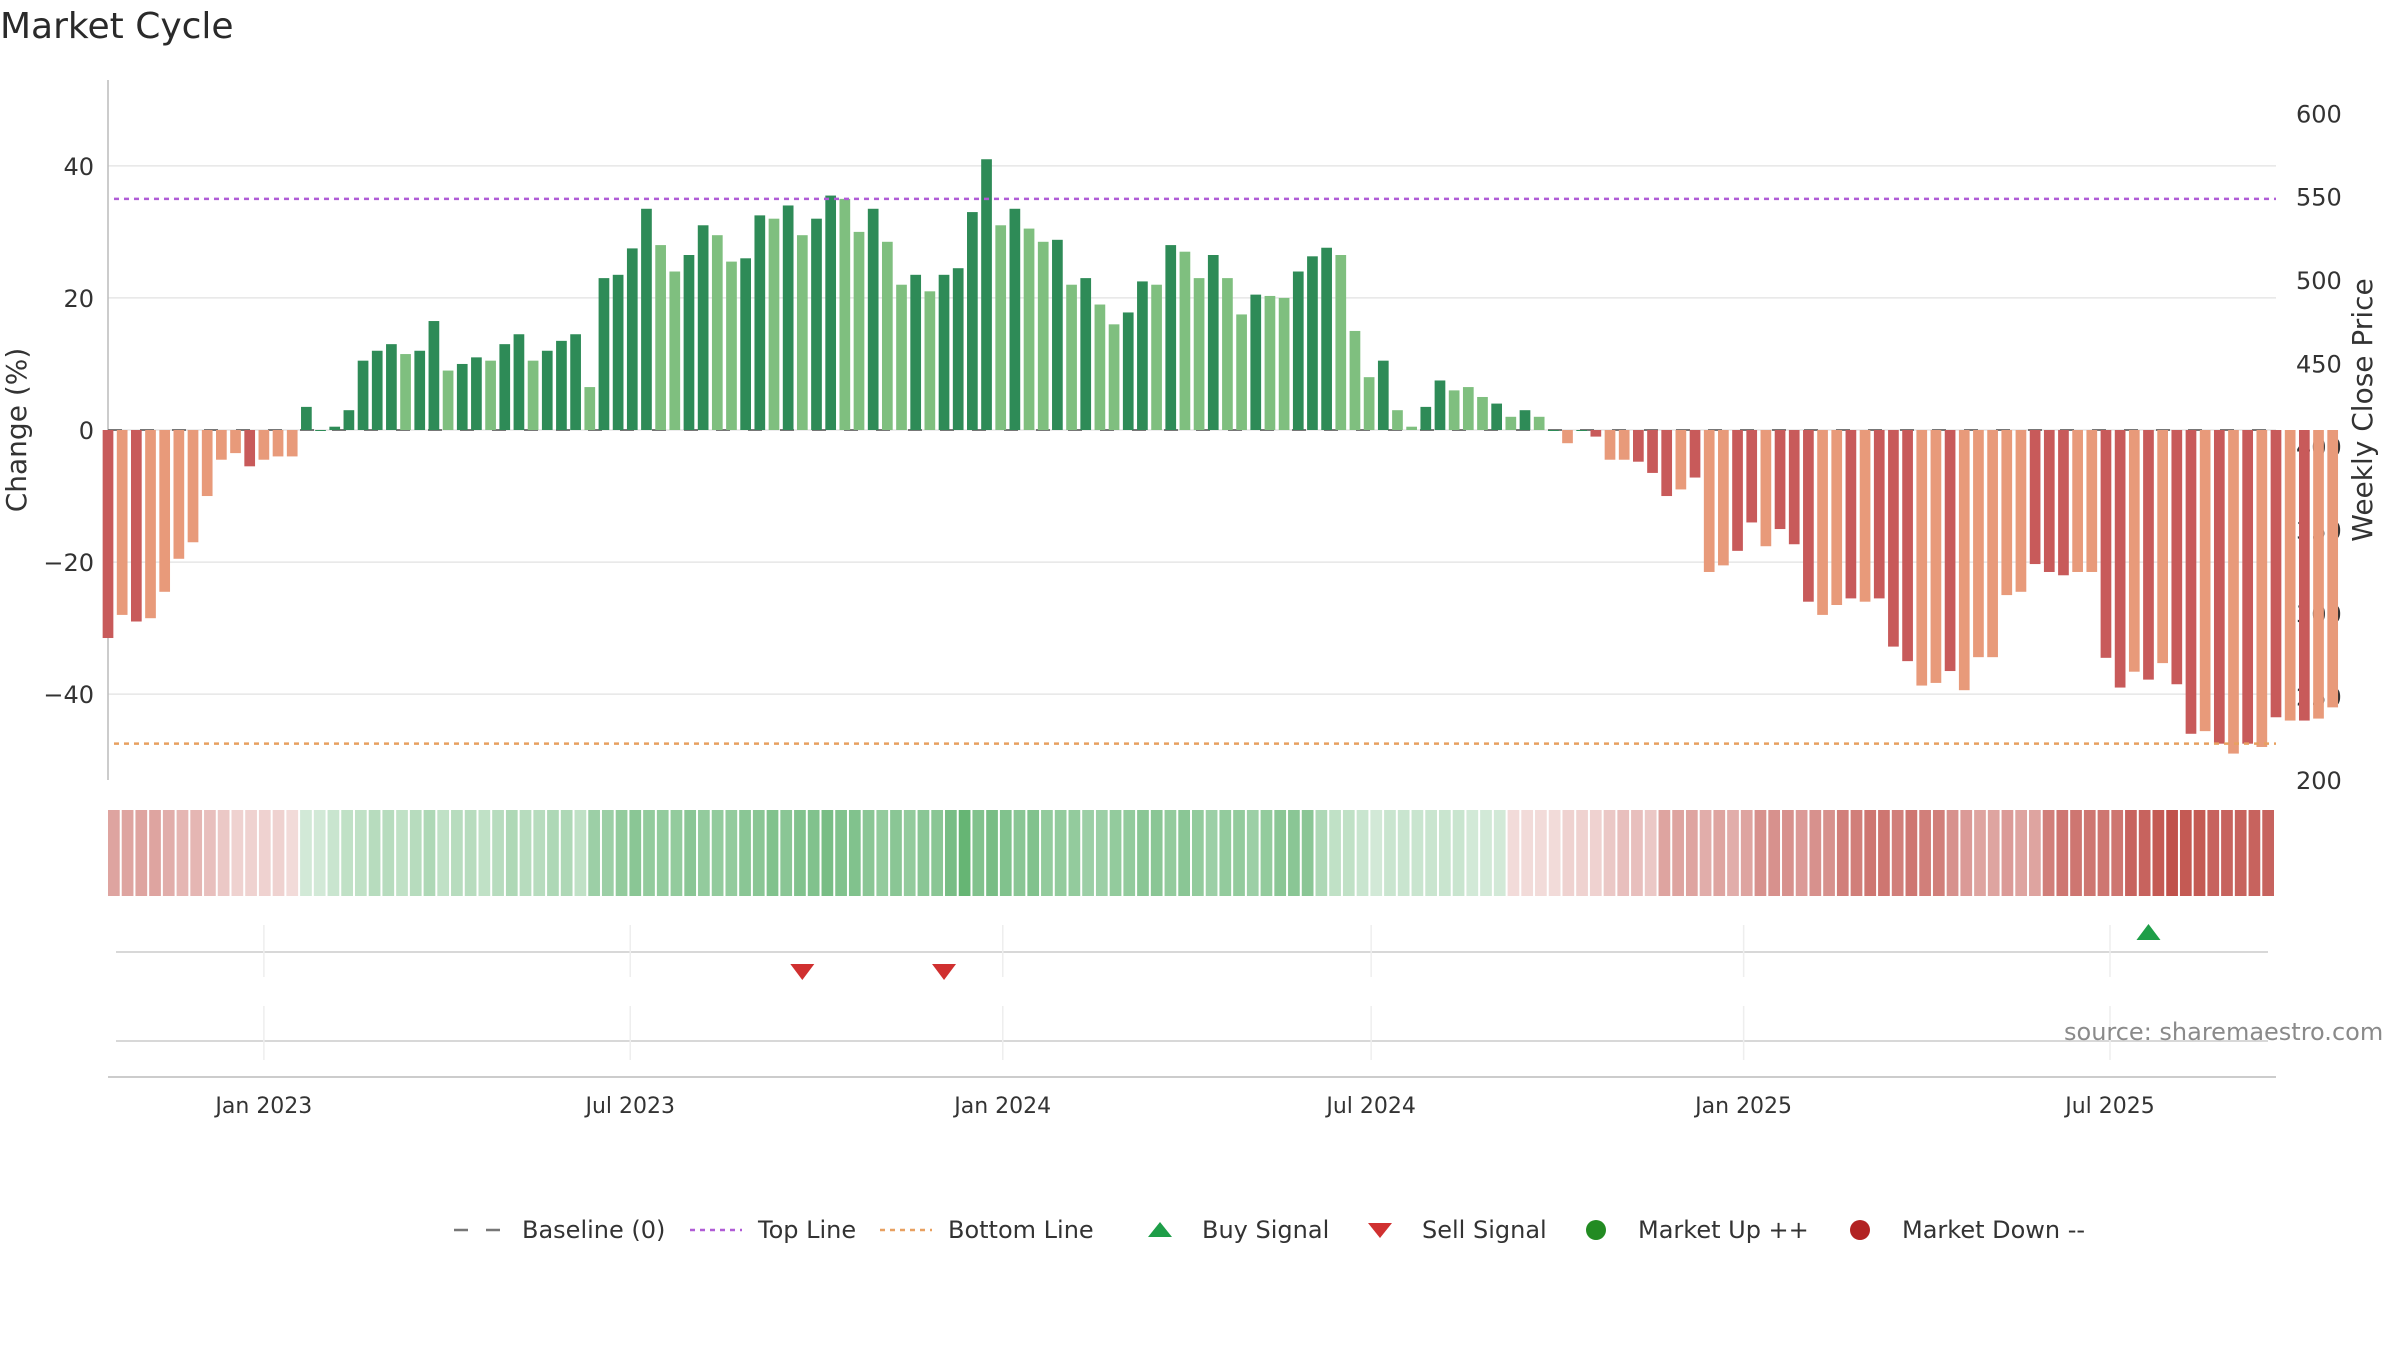  What do you see at coordinates (2224, 1032) in the screenshot?
I see `source-label: source: sharemaestro.com` at bounding box center [2224, 1032].